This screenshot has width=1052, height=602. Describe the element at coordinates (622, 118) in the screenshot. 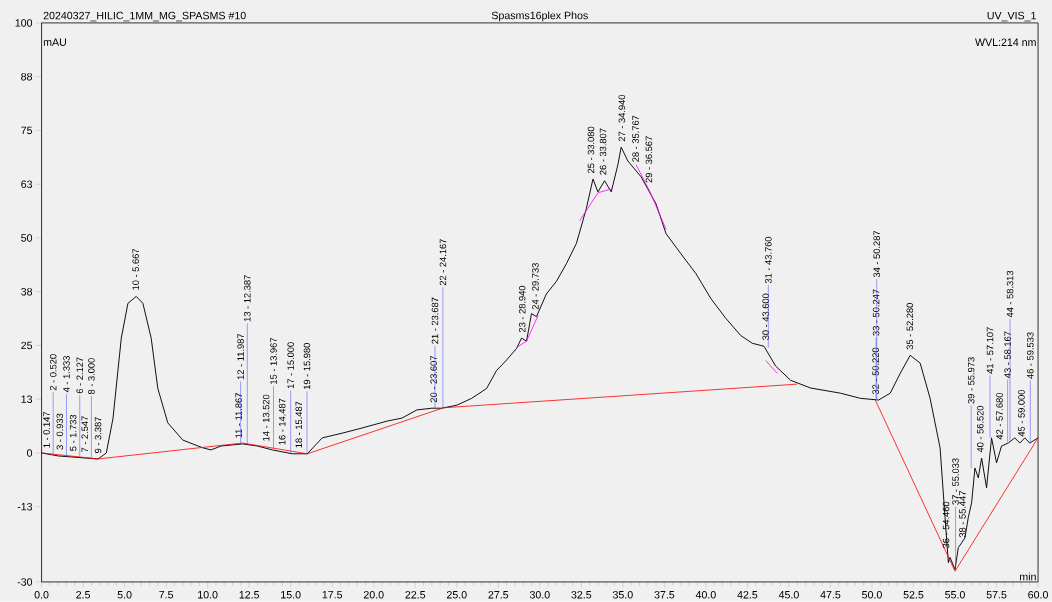

I see `annotation: 27 - 34.940` at that location.